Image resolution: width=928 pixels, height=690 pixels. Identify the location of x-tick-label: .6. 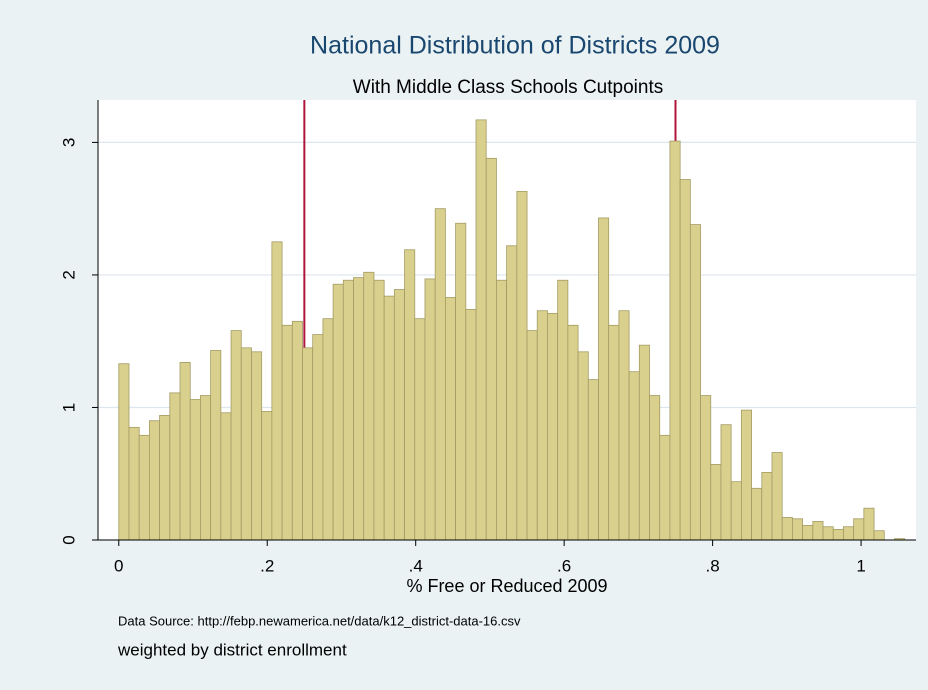
(564, 565).